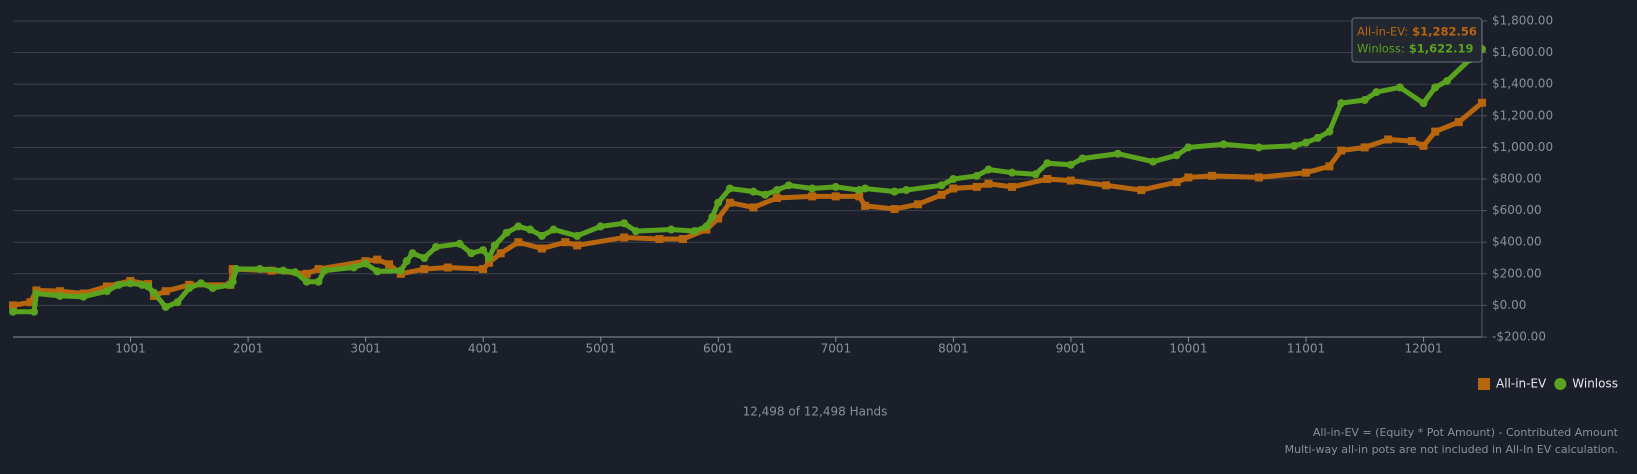 The image size is (1637, 474). Describe the element at coordinates (365, 349) in the screenshot. I see `x-tick-label: 3001` at that location.